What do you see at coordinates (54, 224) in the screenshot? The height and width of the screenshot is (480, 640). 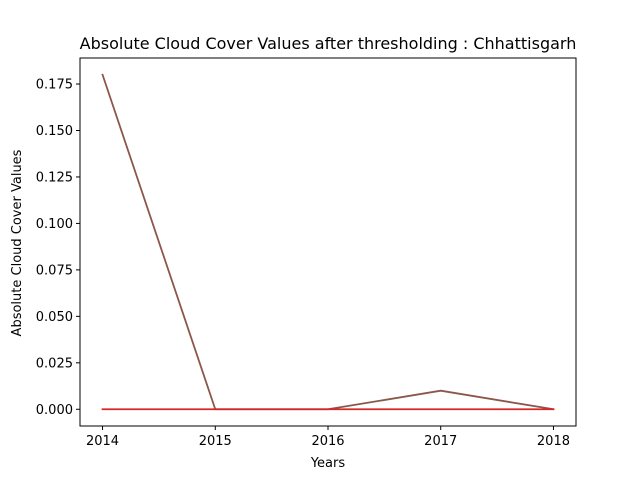 I see `y-tick-label: 0.100` at bounding box center [54, 224].